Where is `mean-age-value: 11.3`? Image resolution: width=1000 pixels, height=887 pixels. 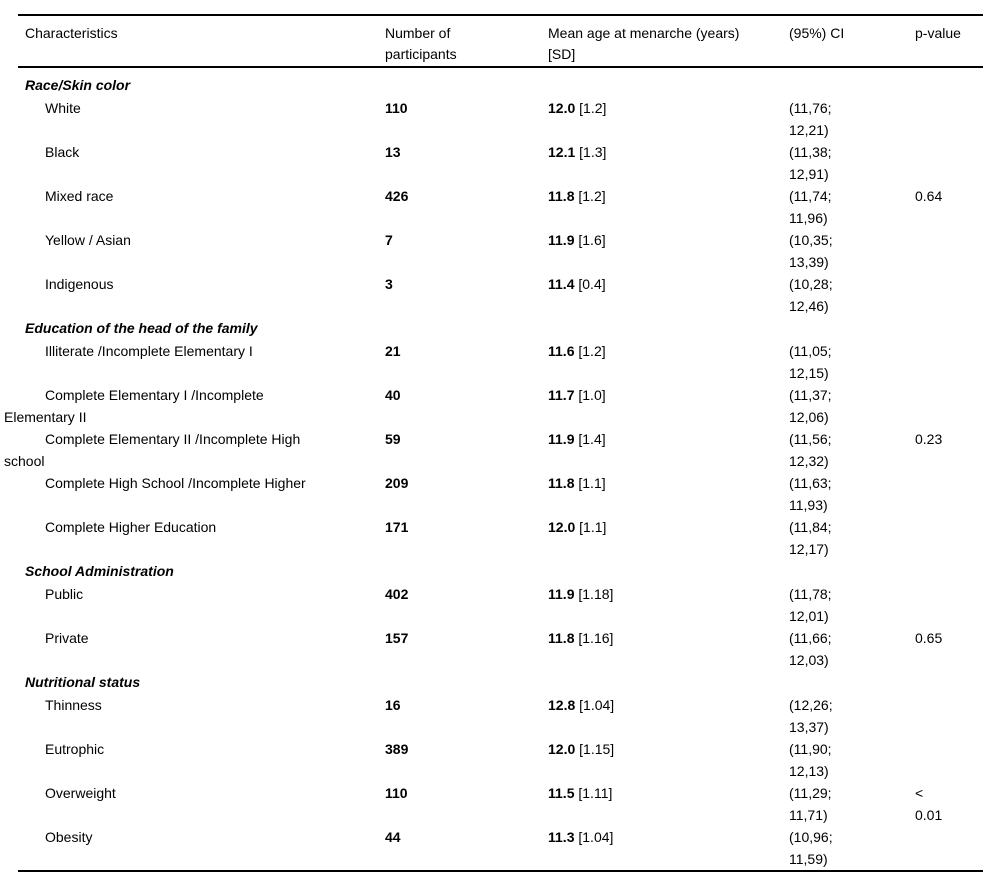 mean-age-value: 11.3 is located at coordinates (561, 837).